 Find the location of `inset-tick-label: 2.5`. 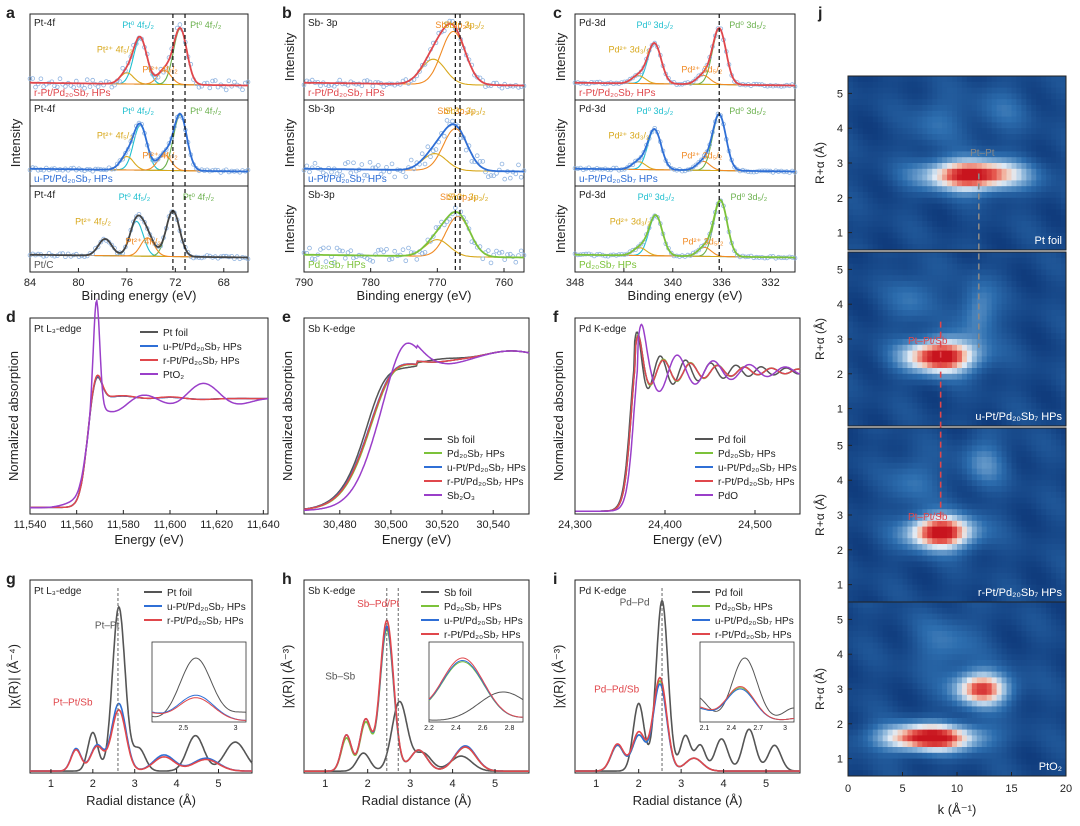

inset-tick-label: 2.5 is located at coordinates (183, 728).